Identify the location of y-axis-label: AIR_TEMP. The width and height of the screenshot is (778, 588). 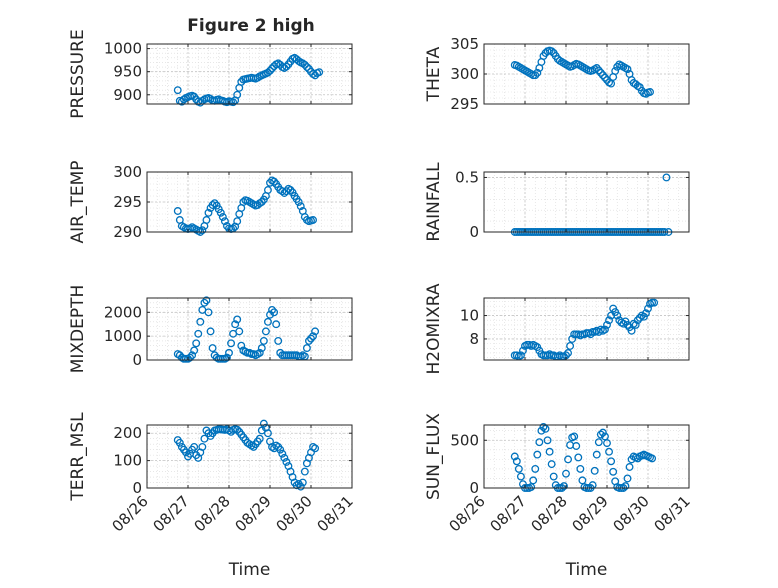
(78, 202).